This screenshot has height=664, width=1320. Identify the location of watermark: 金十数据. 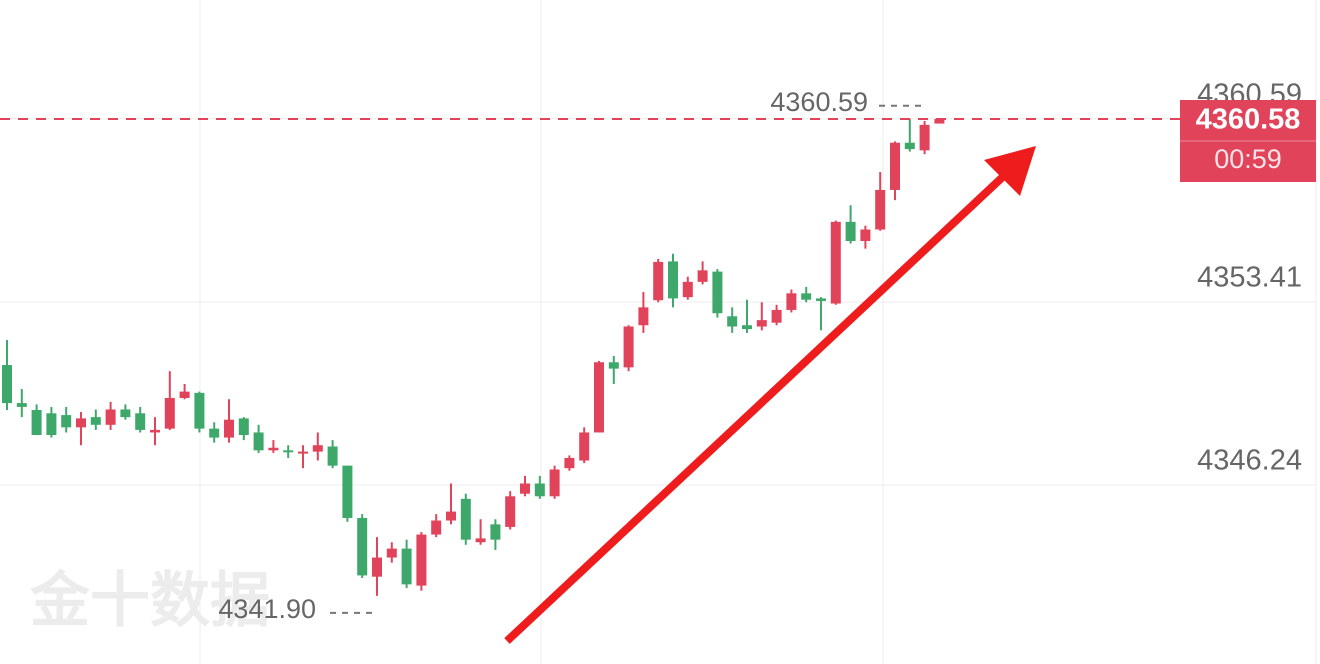
(150, 600).